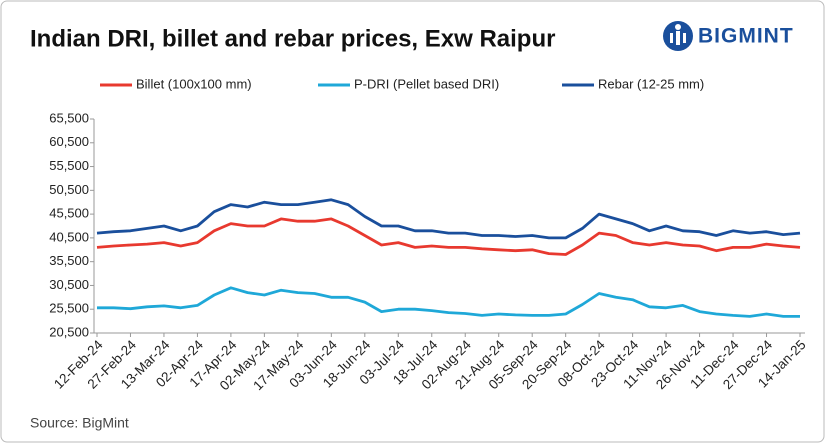 The image size is (825, 448). I want to click on y-tick-label: 20,500, so click(69, 331).